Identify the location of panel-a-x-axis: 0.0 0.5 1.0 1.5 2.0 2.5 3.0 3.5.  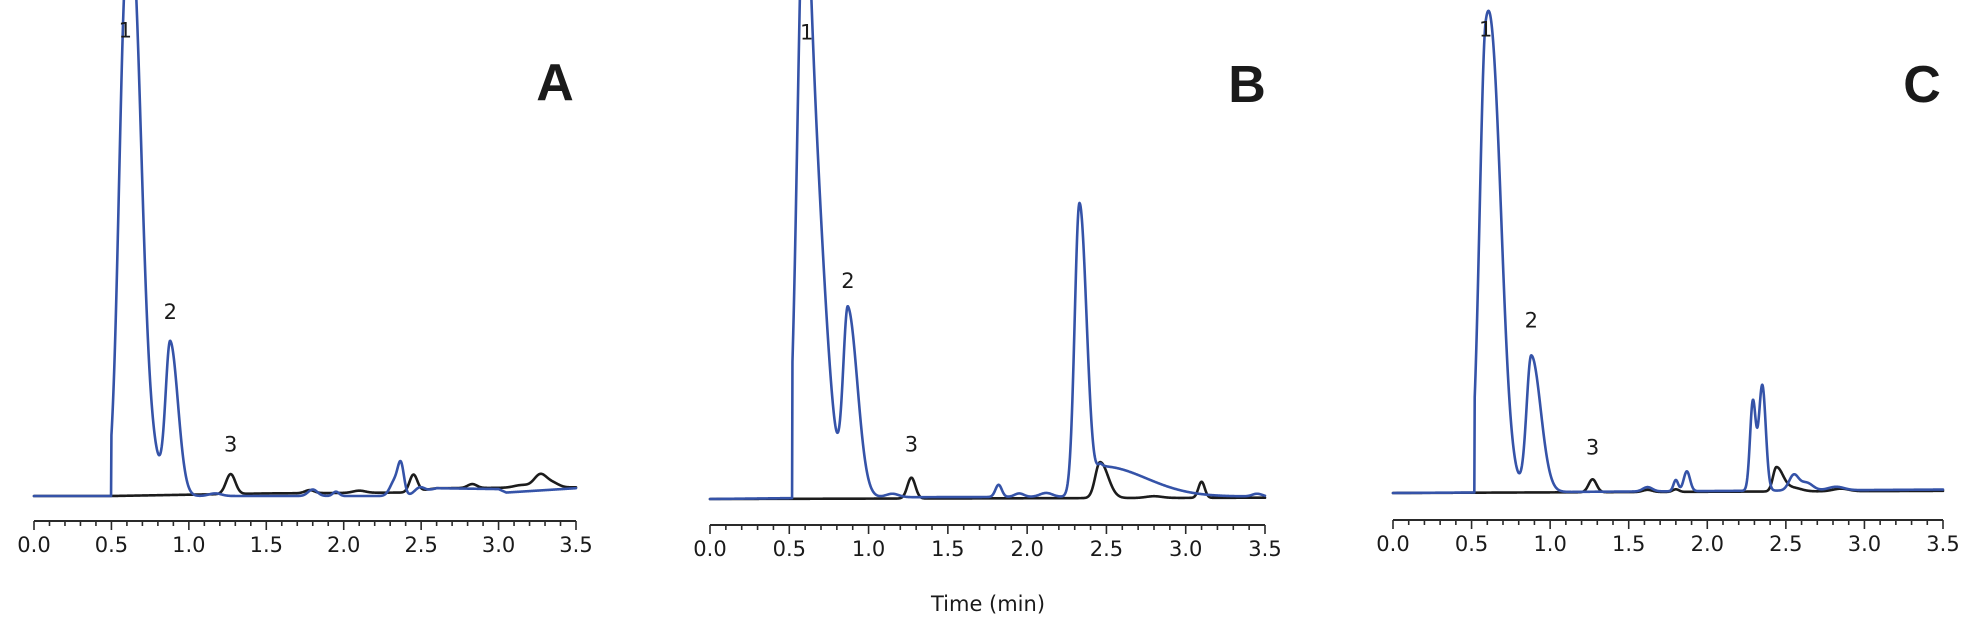
(305, 538).